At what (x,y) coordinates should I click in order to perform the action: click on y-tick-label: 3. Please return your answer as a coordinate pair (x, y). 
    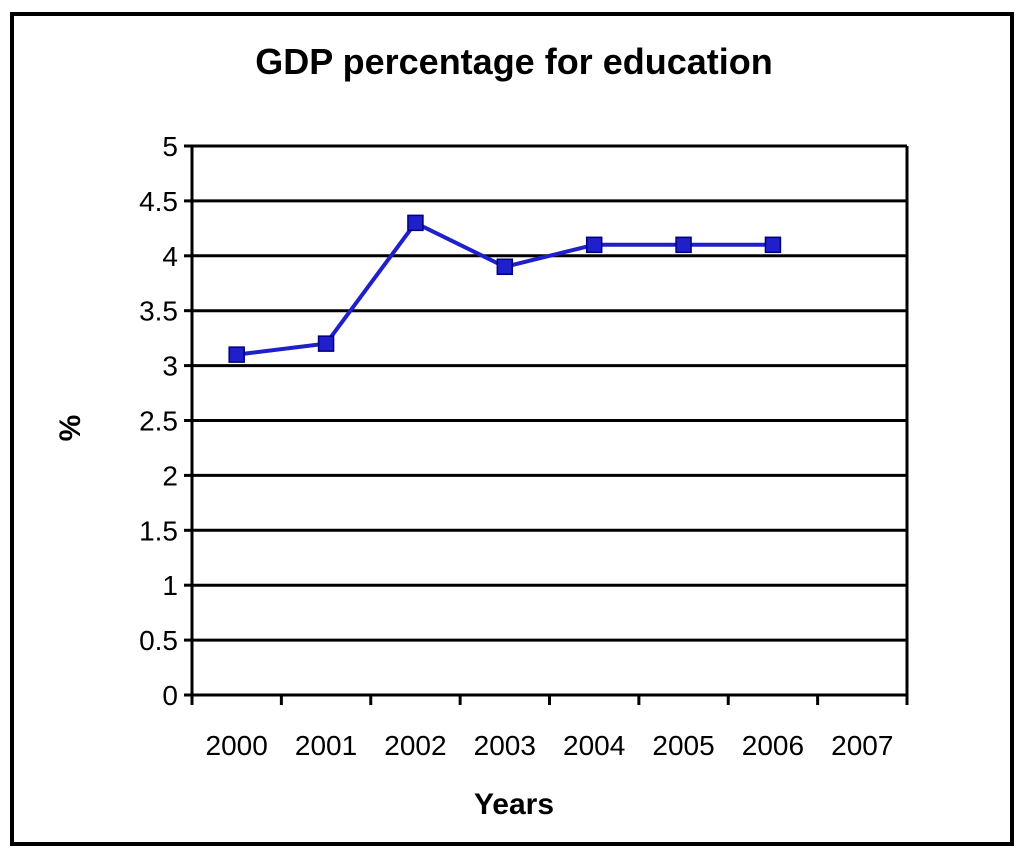
    Looking at the image, I should click on (170, 366).